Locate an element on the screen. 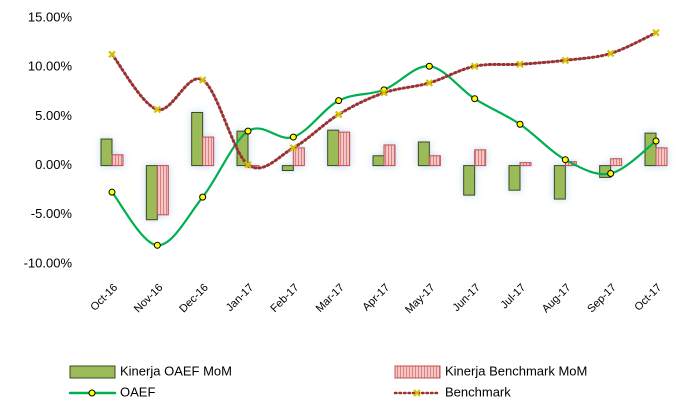 This screenshot has height=400, width=676. legend-label: OAEF is located at coordinates (137, 391).